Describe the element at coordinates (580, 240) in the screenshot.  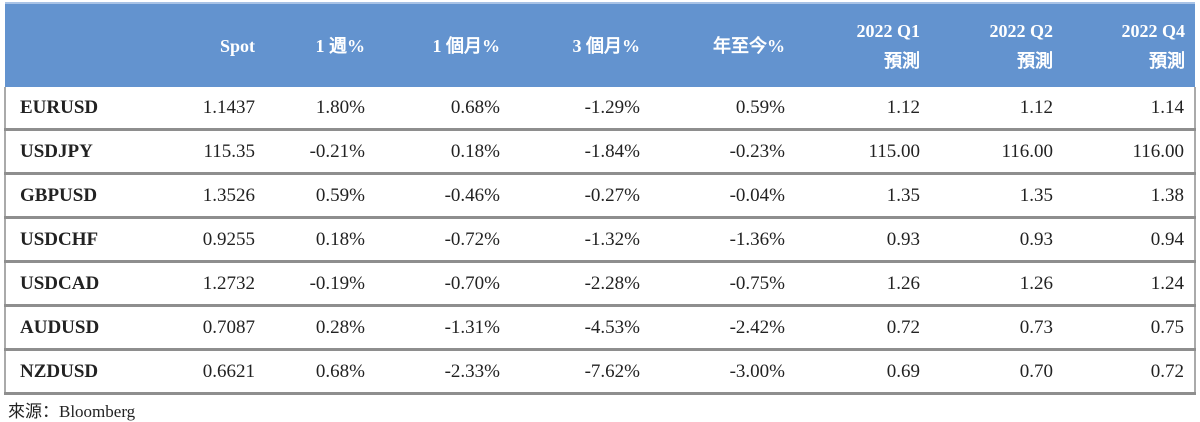
I see `value-cell: -1.32%` at that location.